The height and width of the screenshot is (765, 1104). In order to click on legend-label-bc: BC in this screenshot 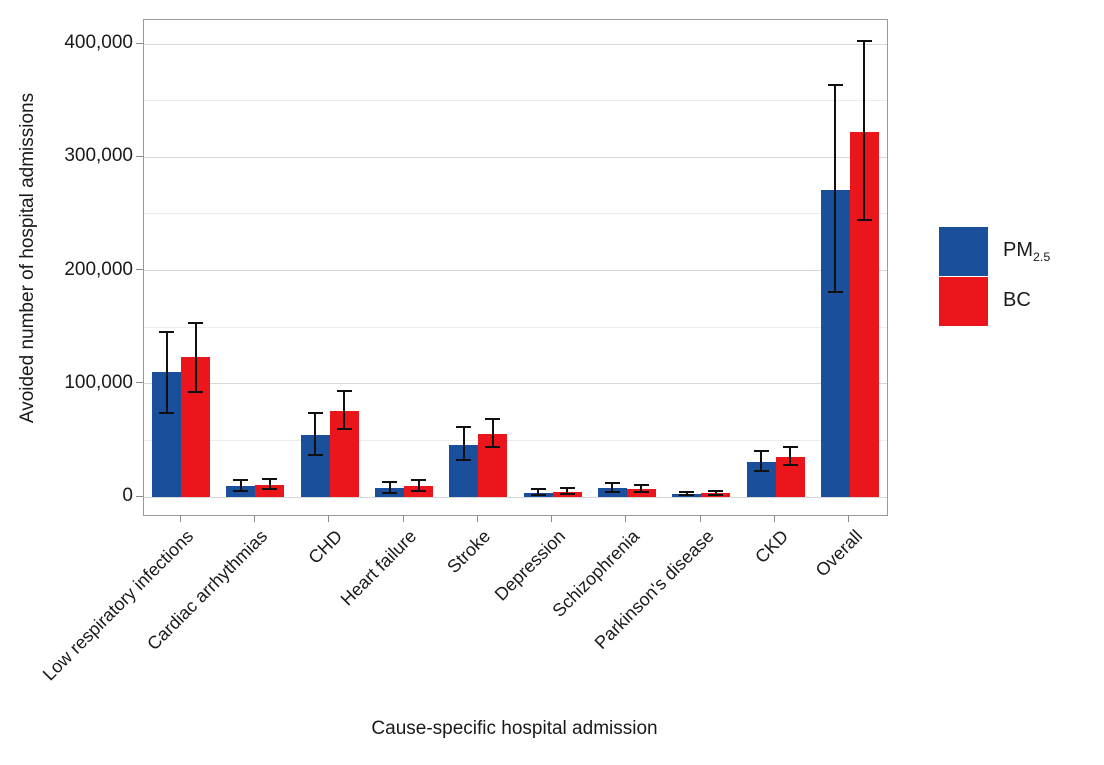, I will do `click(1017, 301)`.